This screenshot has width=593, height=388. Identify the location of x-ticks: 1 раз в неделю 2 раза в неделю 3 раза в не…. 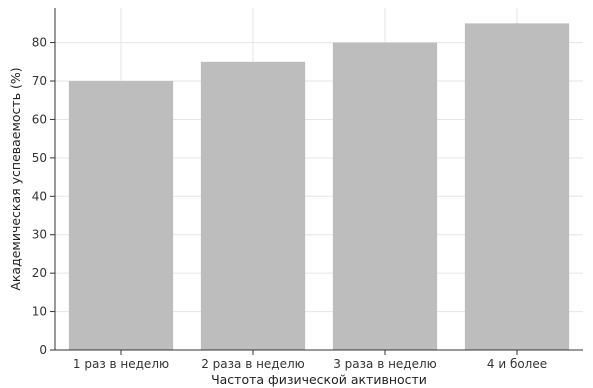
(310, 360).